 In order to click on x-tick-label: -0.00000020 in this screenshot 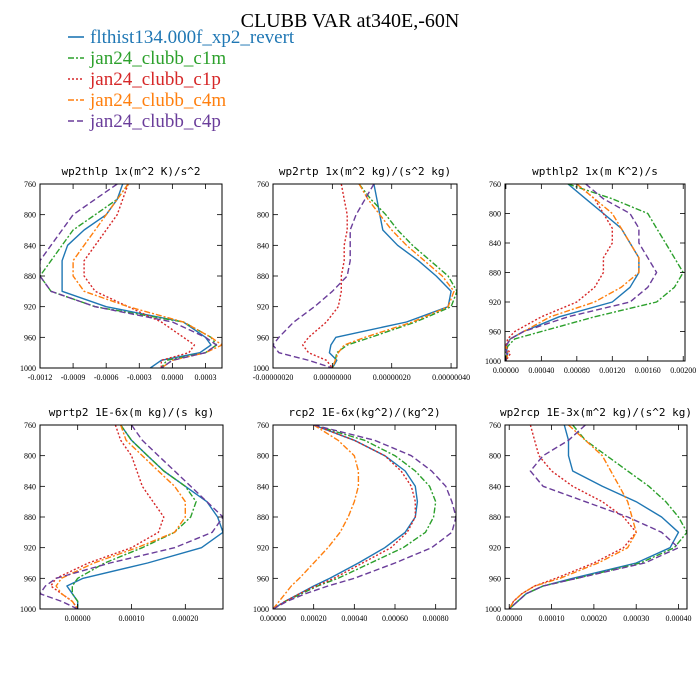, I will do `click(273, 377)`.